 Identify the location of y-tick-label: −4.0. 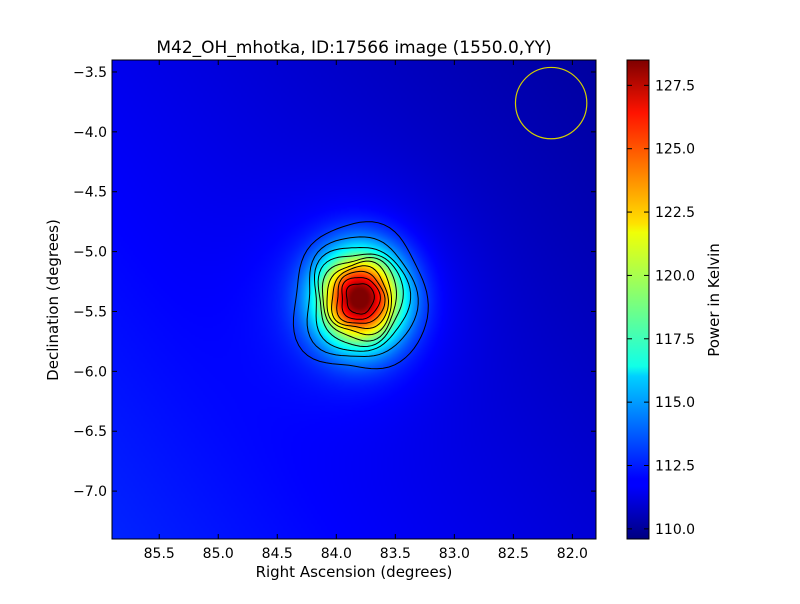
(90, 133).